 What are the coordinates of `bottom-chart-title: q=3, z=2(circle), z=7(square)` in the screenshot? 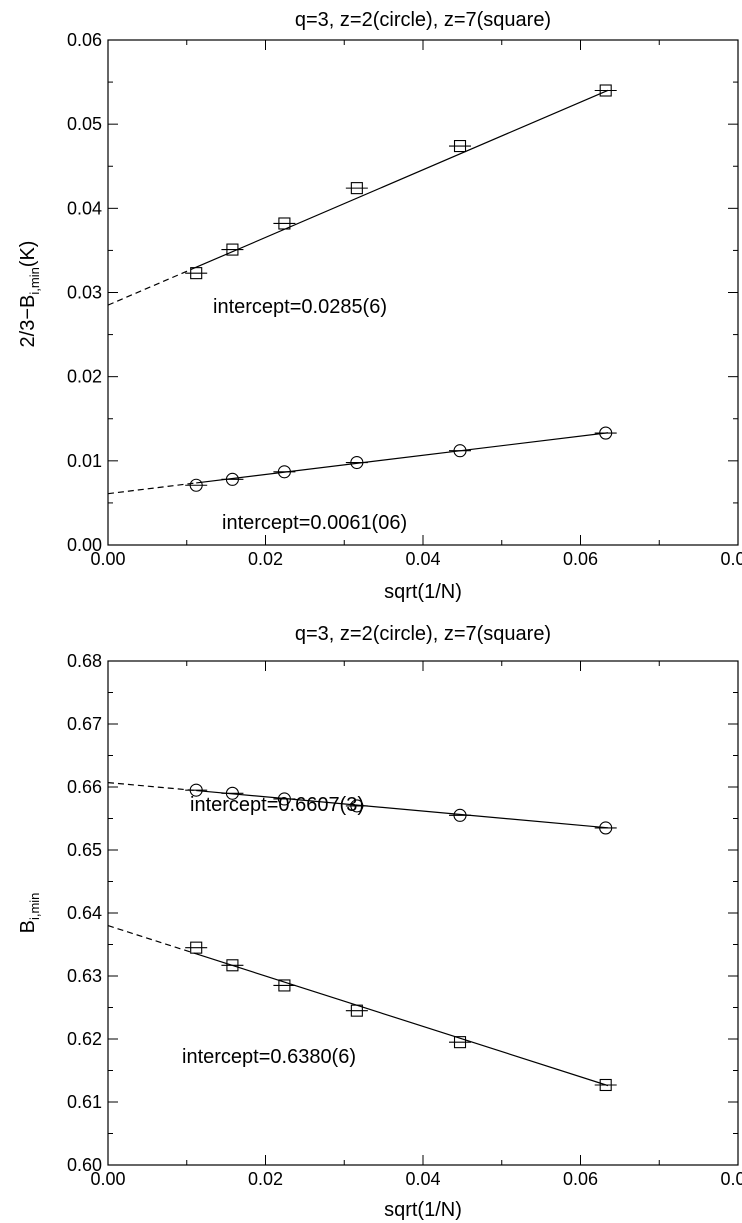 It's located at (423, 634).